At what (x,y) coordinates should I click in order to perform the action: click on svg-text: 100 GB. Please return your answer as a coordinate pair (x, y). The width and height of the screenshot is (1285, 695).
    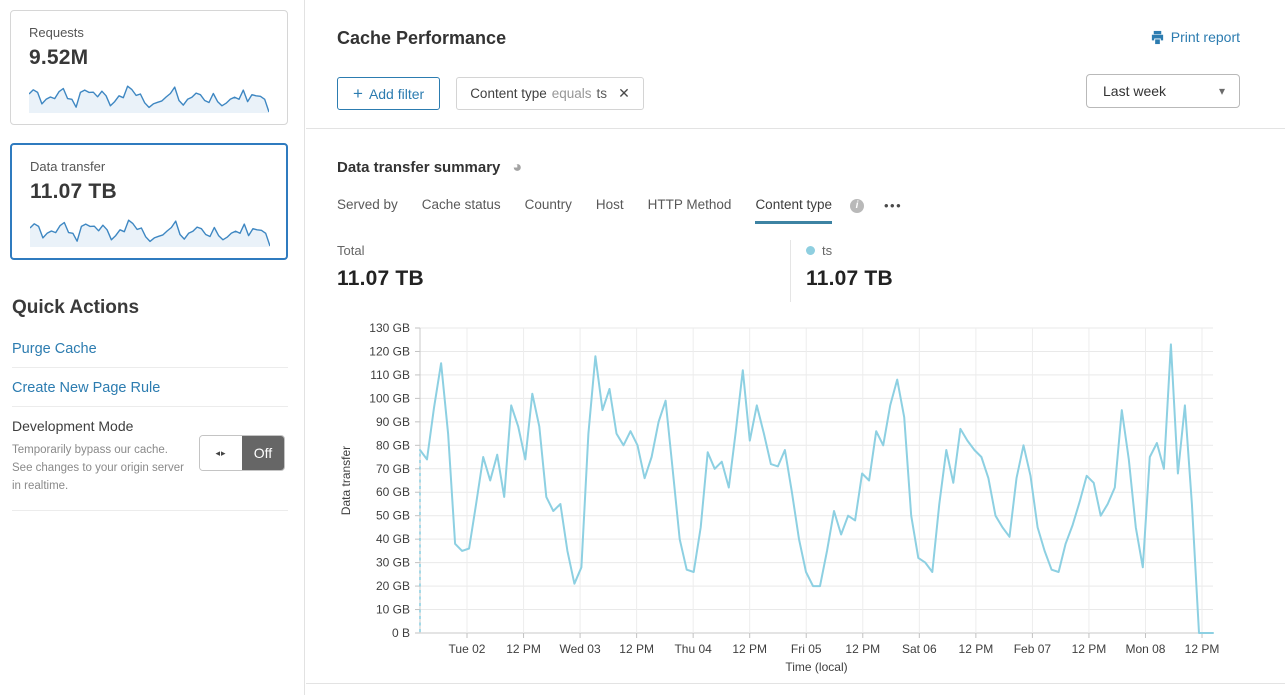
    Looking at the image, I should click on (389, 398).